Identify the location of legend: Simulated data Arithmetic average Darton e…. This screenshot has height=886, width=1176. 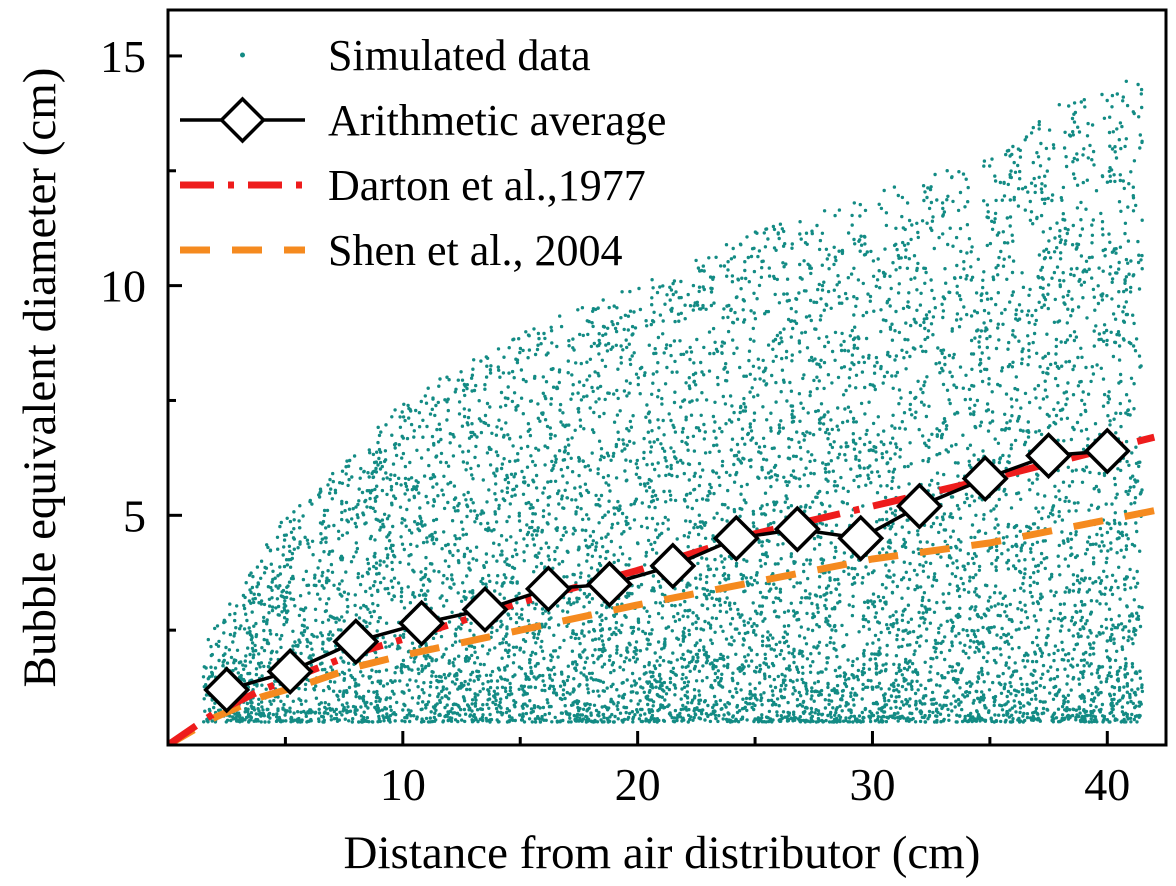
(423, 153).